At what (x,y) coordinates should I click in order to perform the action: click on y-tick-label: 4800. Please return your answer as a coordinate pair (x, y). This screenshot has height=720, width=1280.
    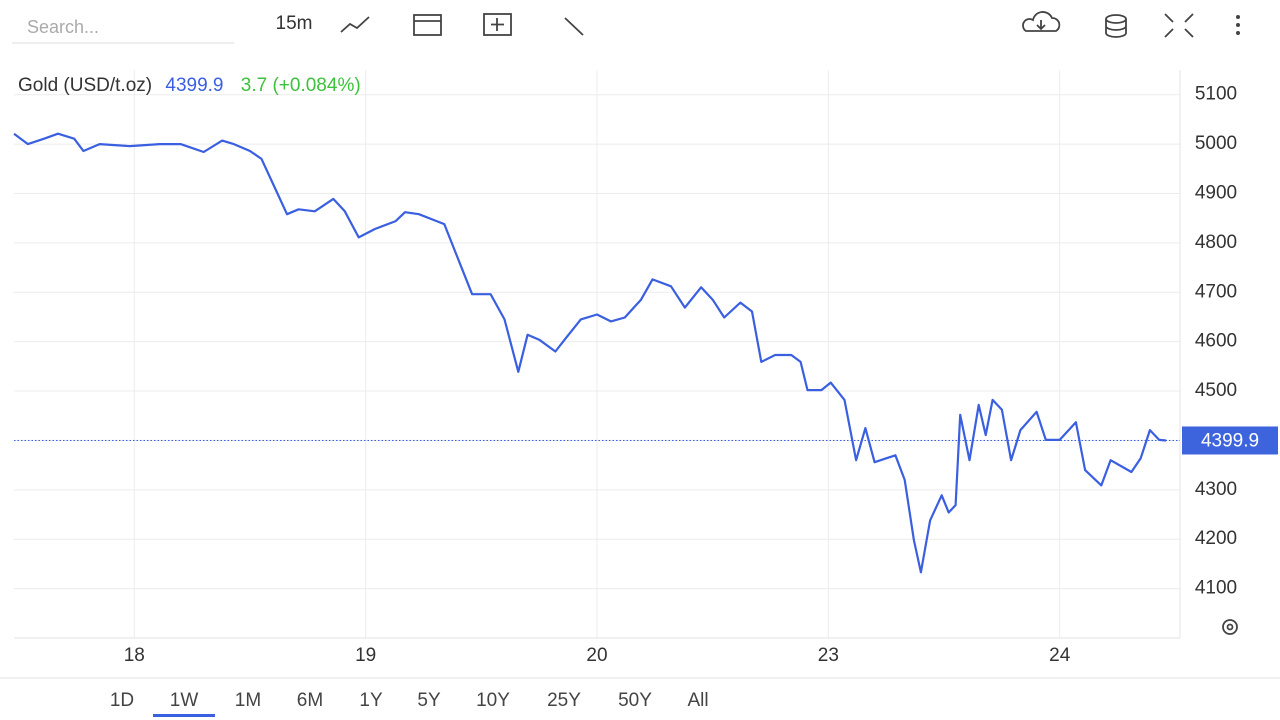
    Looking at the image, I should click on (1216, 242).